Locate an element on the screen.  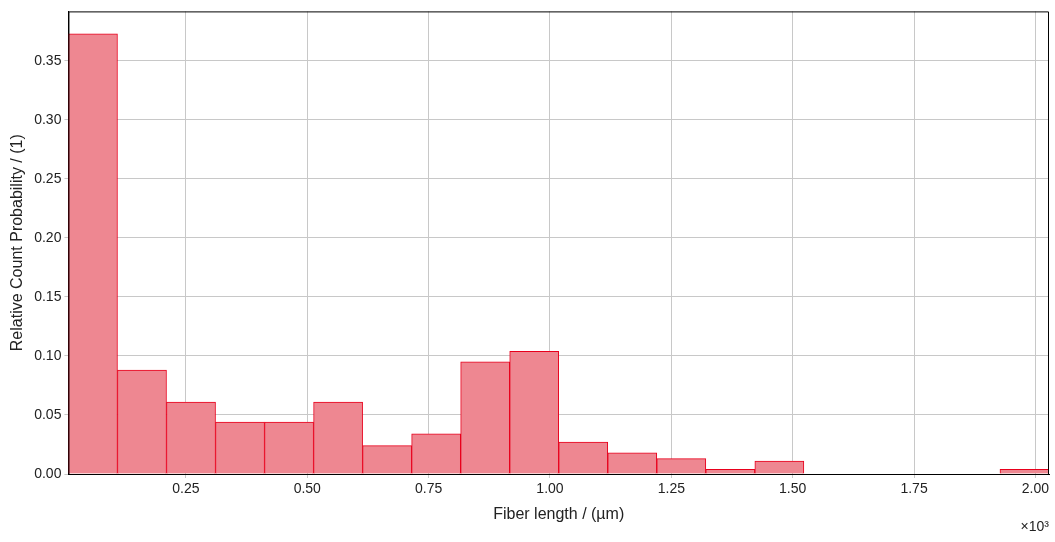
y-axis-title: Relative Count Probability / (1) is located at coordinates (17, 243).